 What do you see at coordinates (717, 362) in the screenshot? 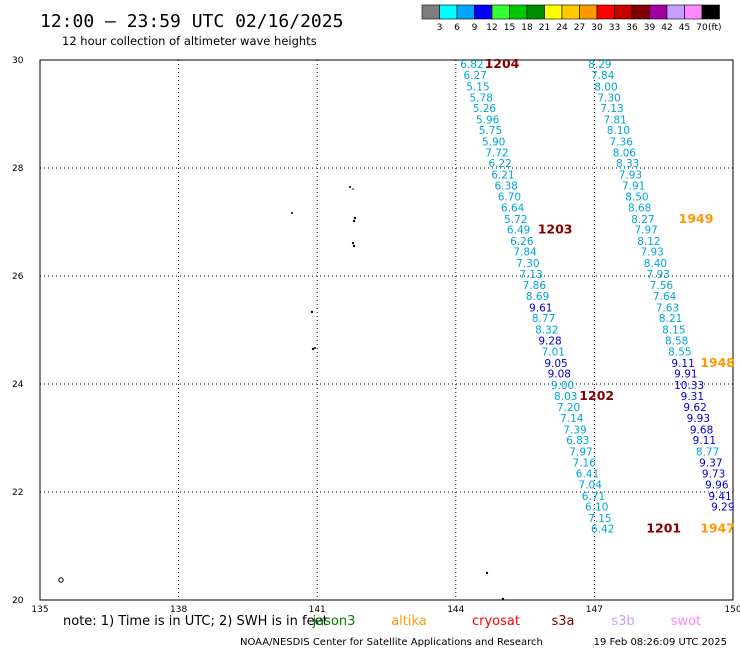
I see `track-annotation: 1948` at bounding box center [717, 362].